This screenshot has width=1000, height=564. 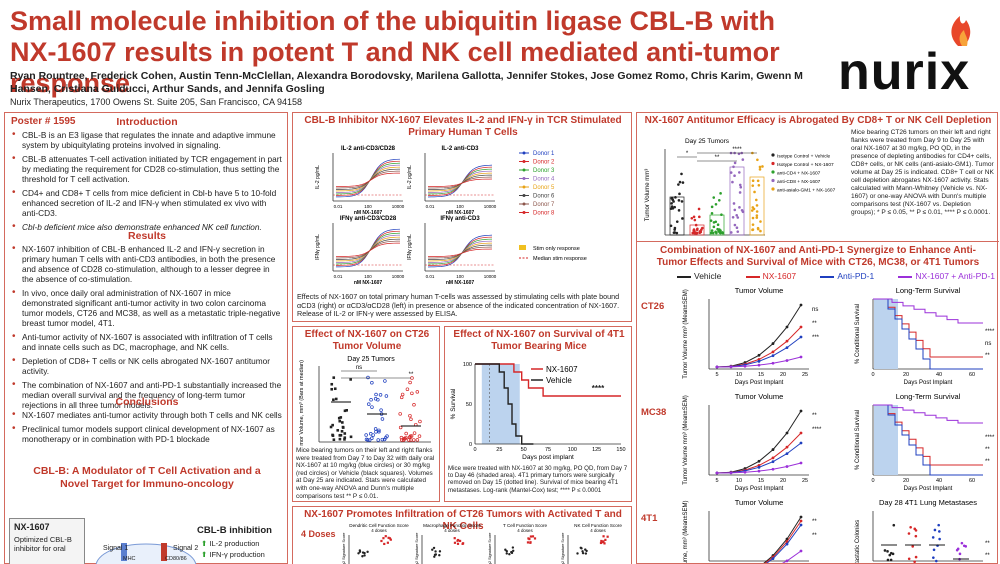 What do you see at coordinates (460, 219) in the screenshot?
I see `mini-chart-title: IFNγ anti-CD3` at bounding box center [460, 219].